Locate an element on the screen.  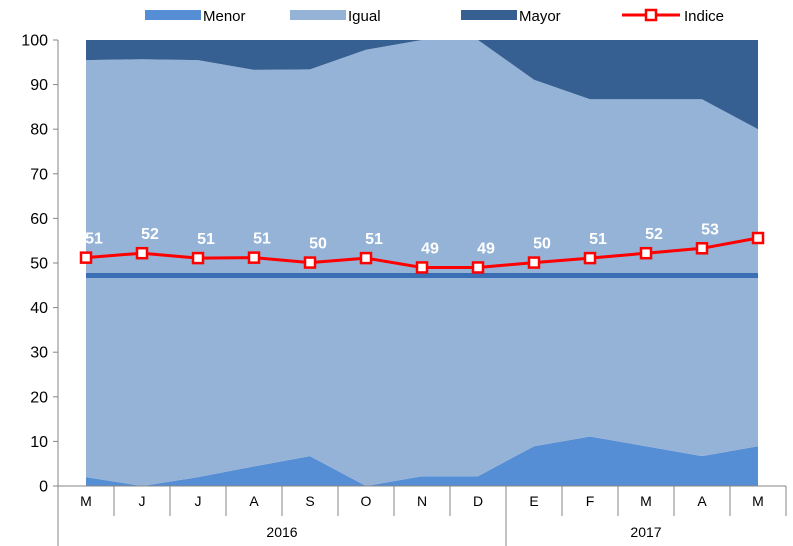
legend-item-igual: Igual is located at coordinates (335, 16).